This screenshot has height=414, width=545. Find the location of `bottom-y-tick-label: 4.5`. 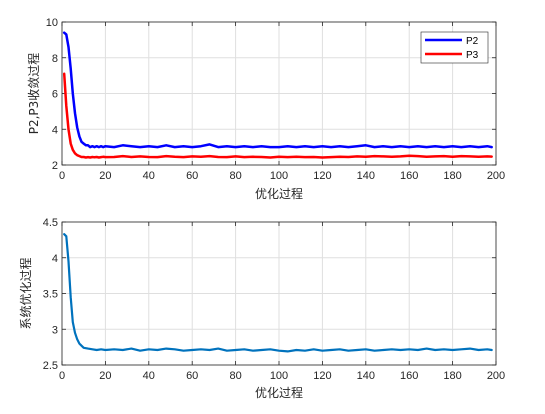

bottom-y-tick-label: 4.5 is located at coordinates (50, 223).